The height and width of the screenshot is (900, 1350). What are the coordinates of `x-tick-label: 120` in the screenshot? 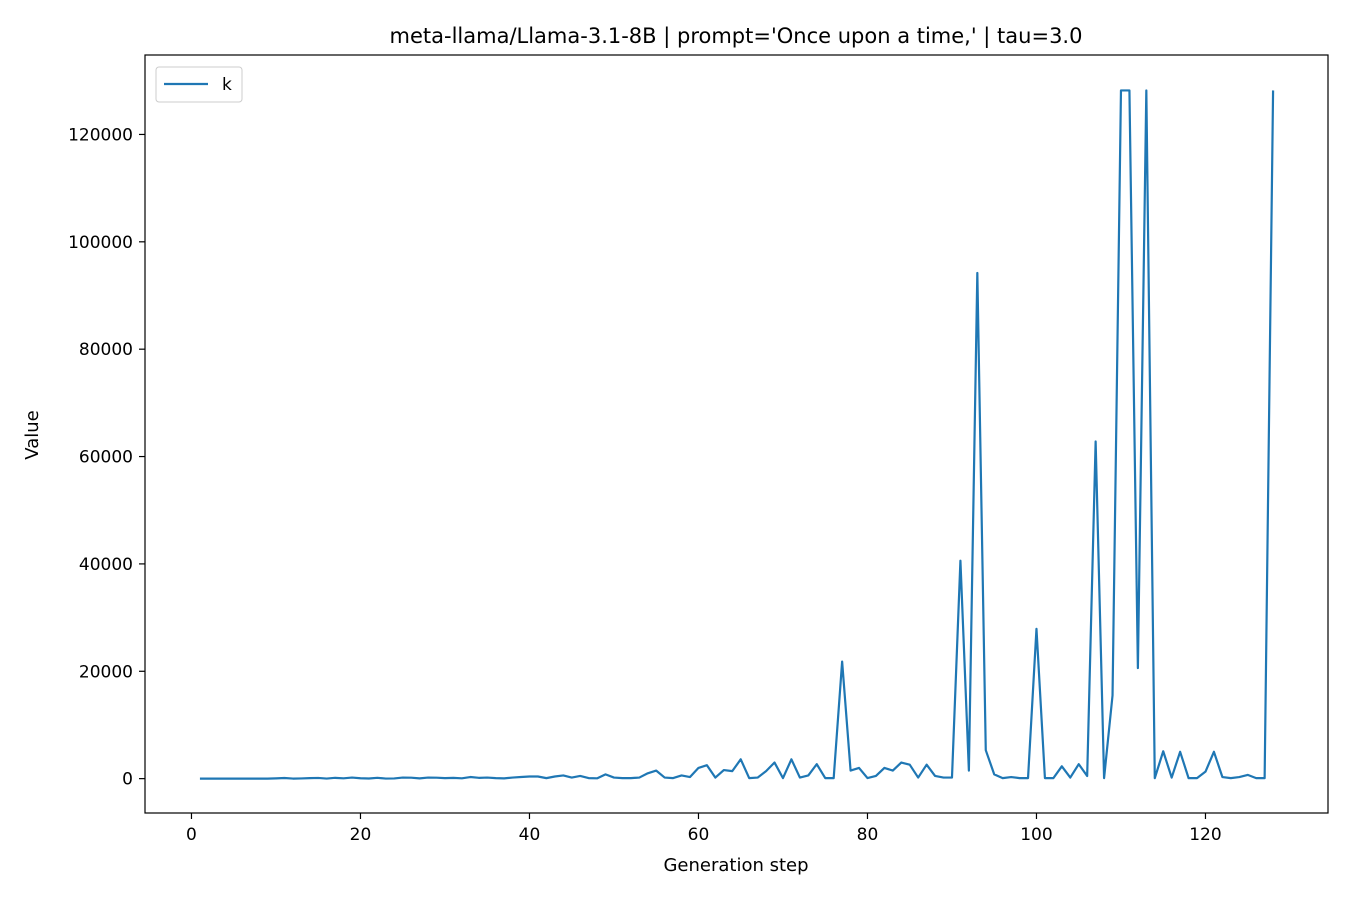 It's located at (1205, 835).